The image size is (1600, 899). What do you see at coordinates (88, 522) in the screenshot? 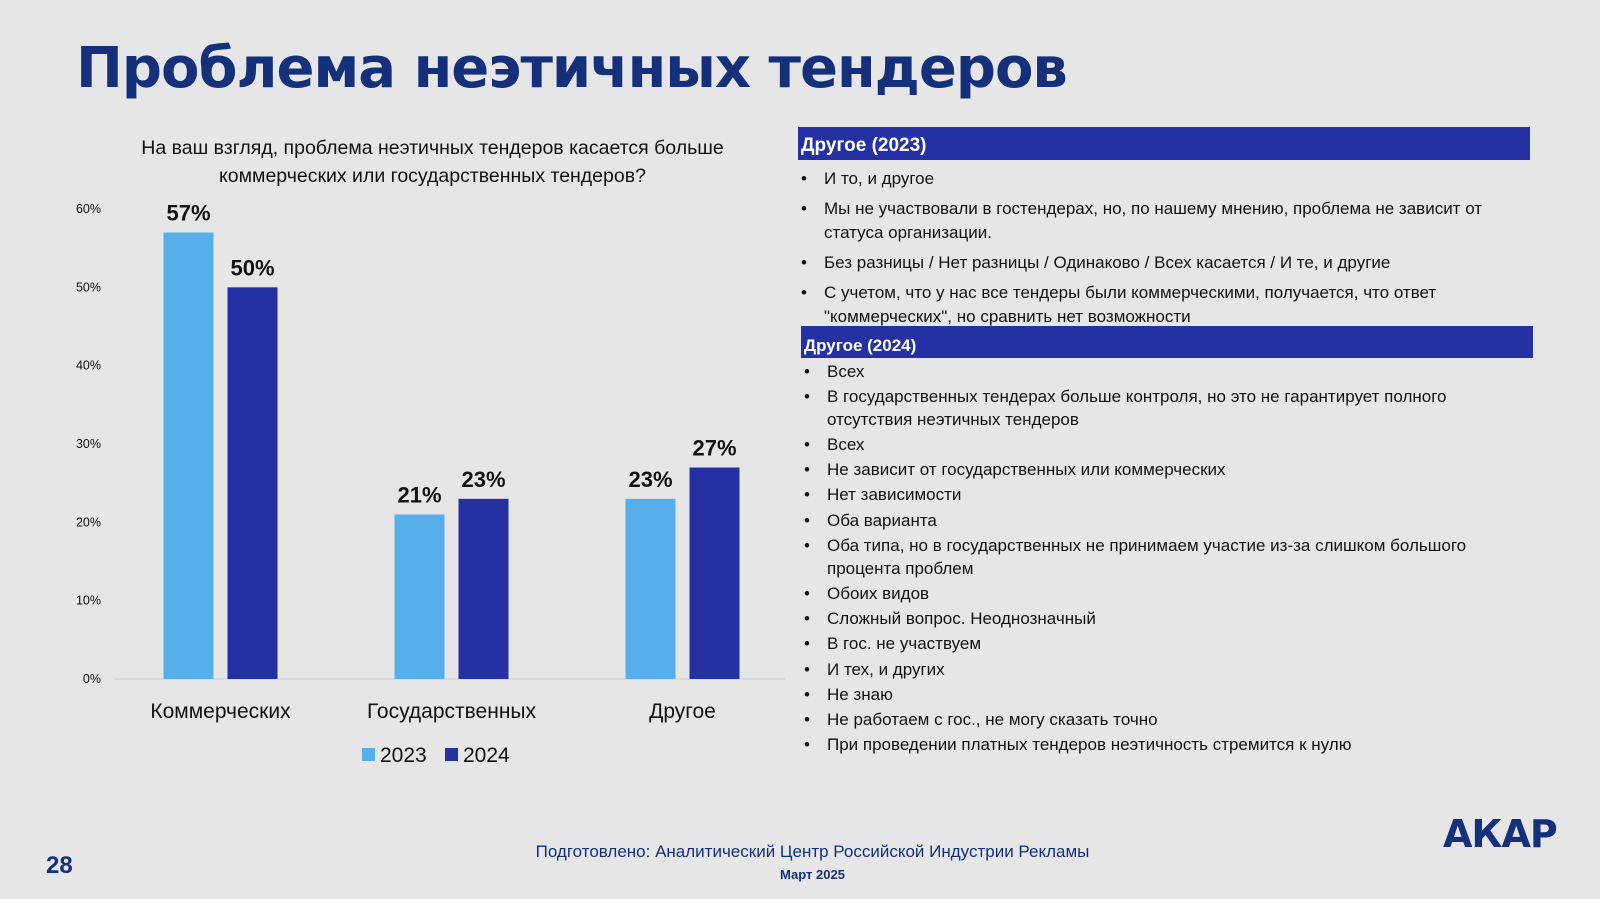
I see `y-tick-label: 20%` at bounding box center [88, 522].